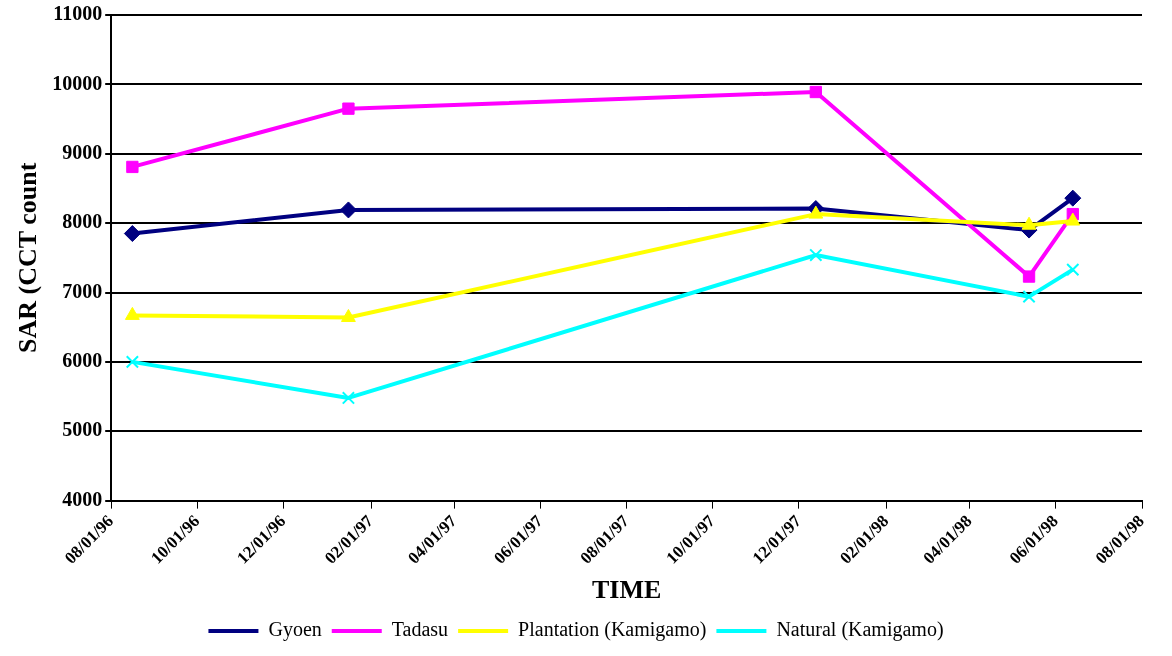 The image size is (1172, 656). What do you see at coordinates (860, 630) in the screenshot?
I see `legend-label: Natural (Kamigamo)` at bounding box center [860, 630].